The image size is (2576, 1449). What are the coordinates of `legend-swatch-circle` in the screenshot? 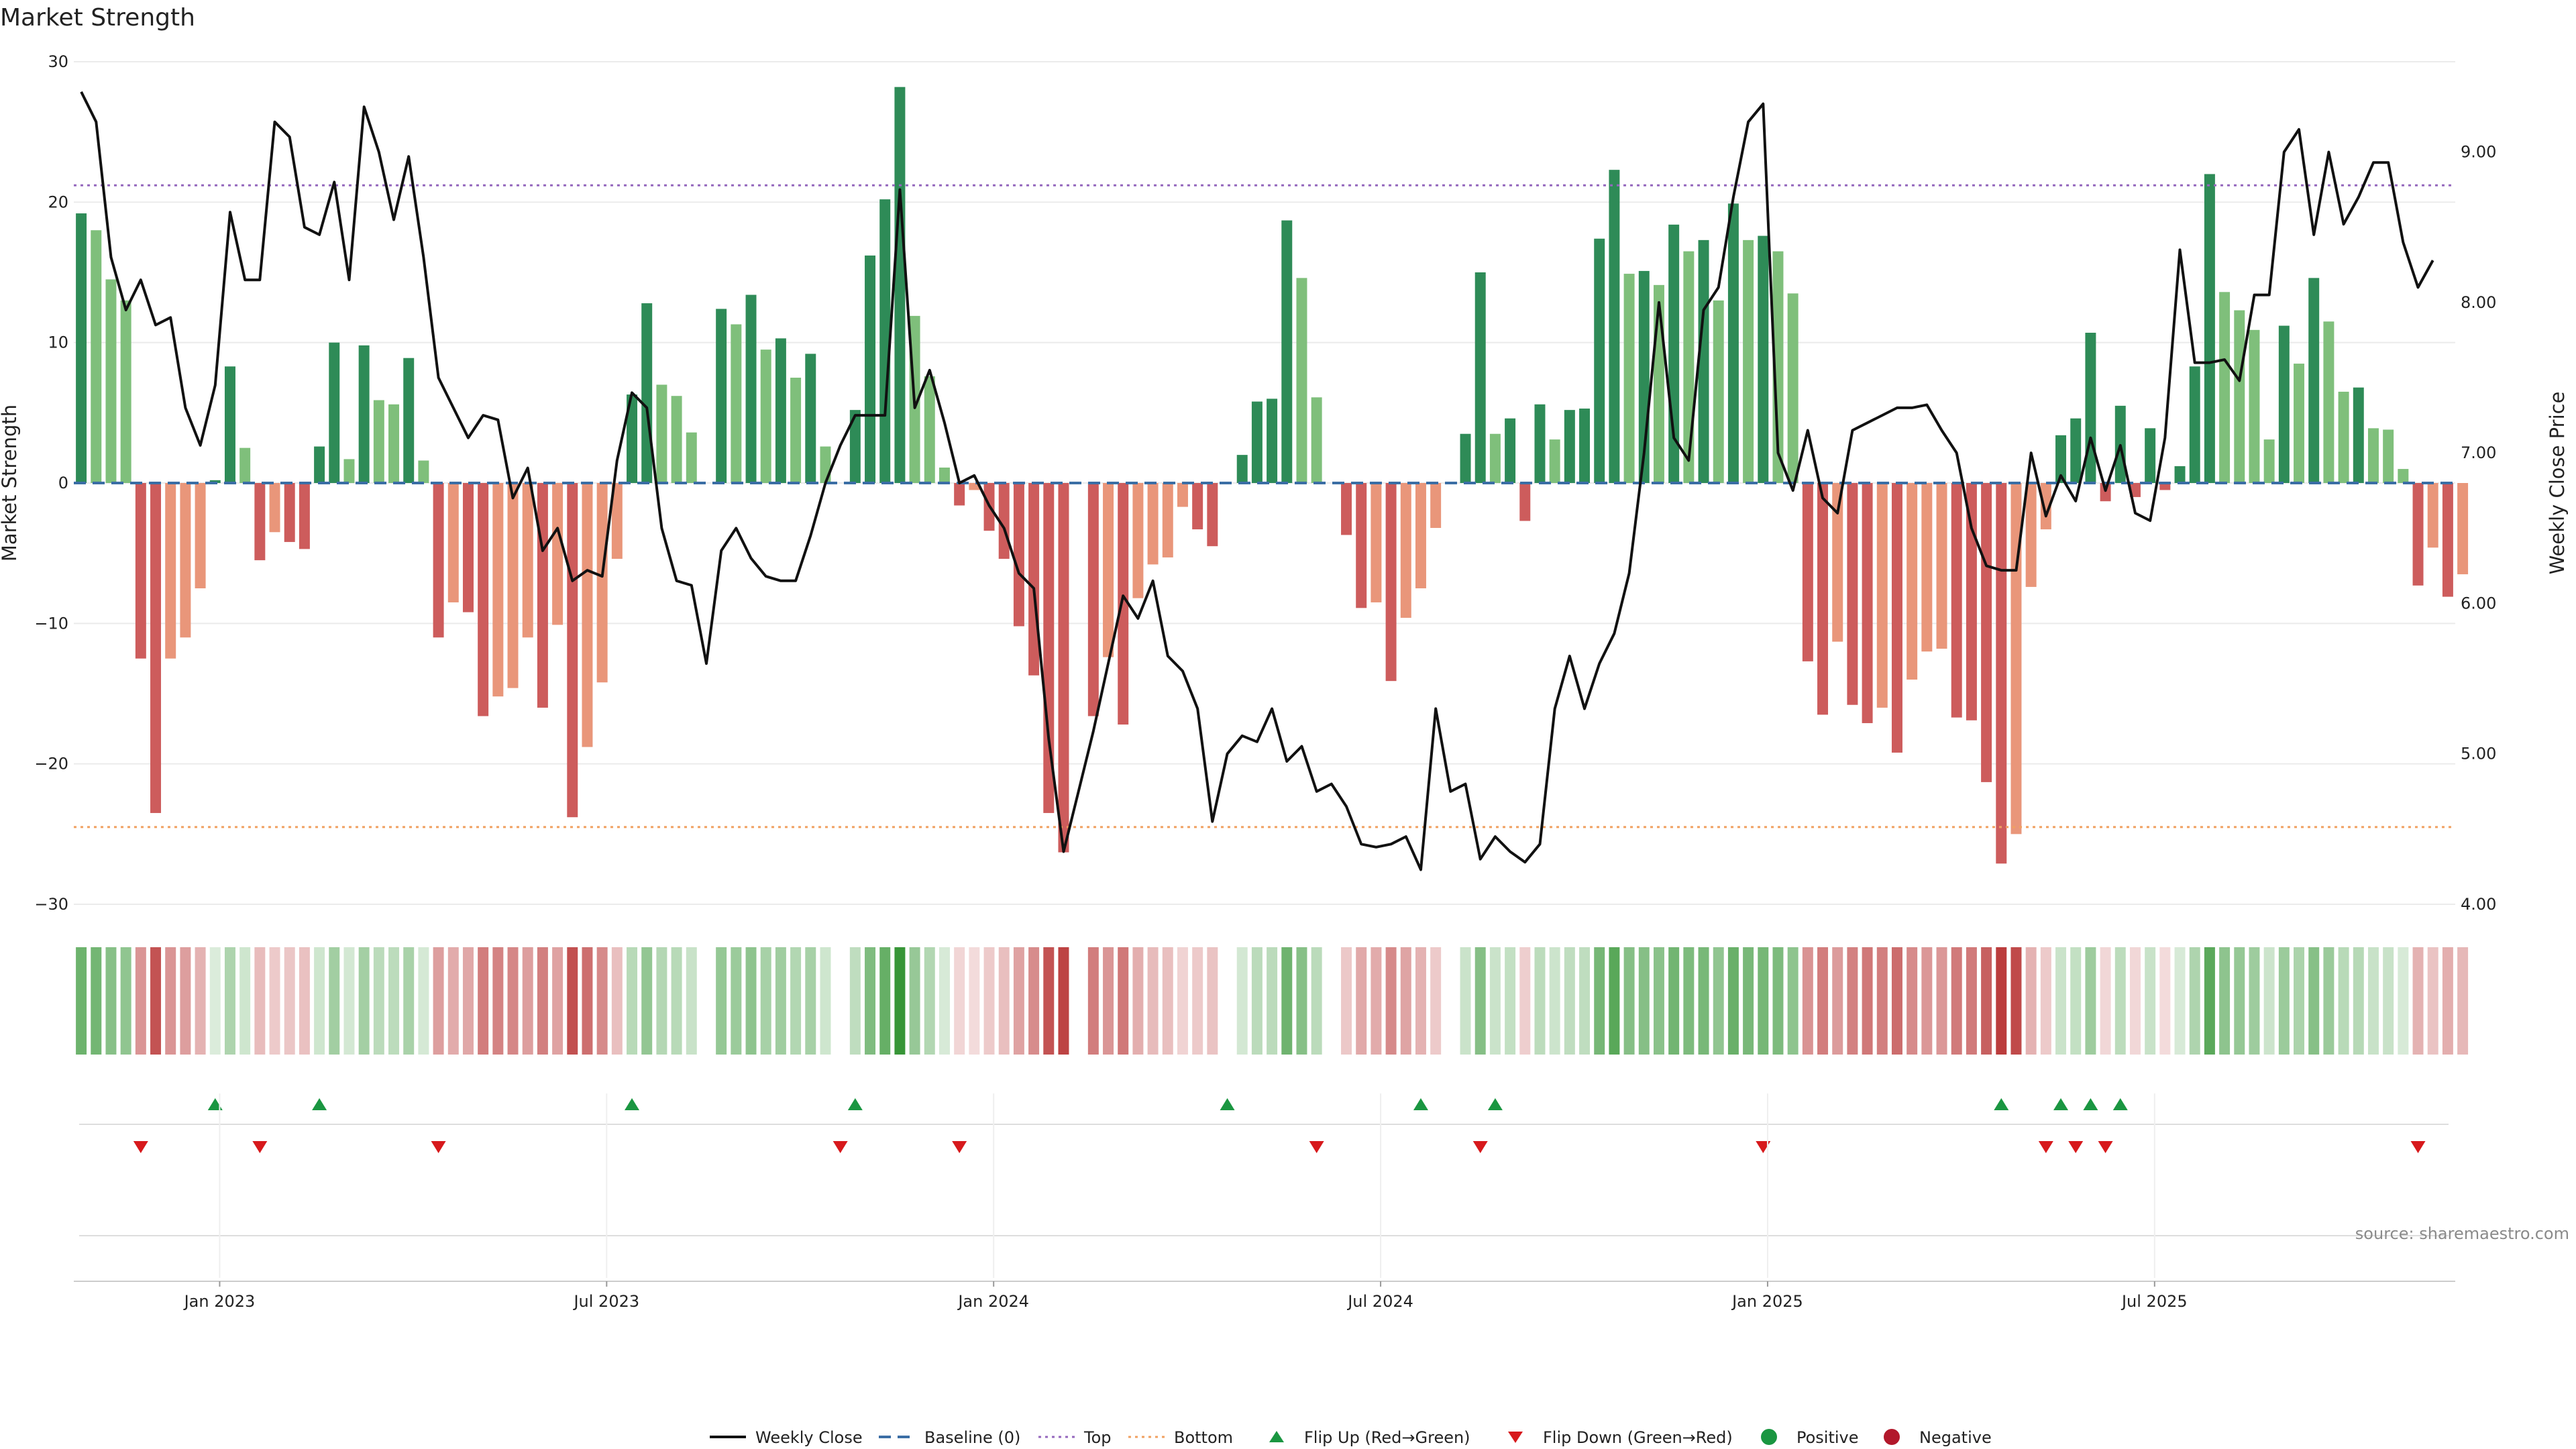 It's located at (1769, 1437).